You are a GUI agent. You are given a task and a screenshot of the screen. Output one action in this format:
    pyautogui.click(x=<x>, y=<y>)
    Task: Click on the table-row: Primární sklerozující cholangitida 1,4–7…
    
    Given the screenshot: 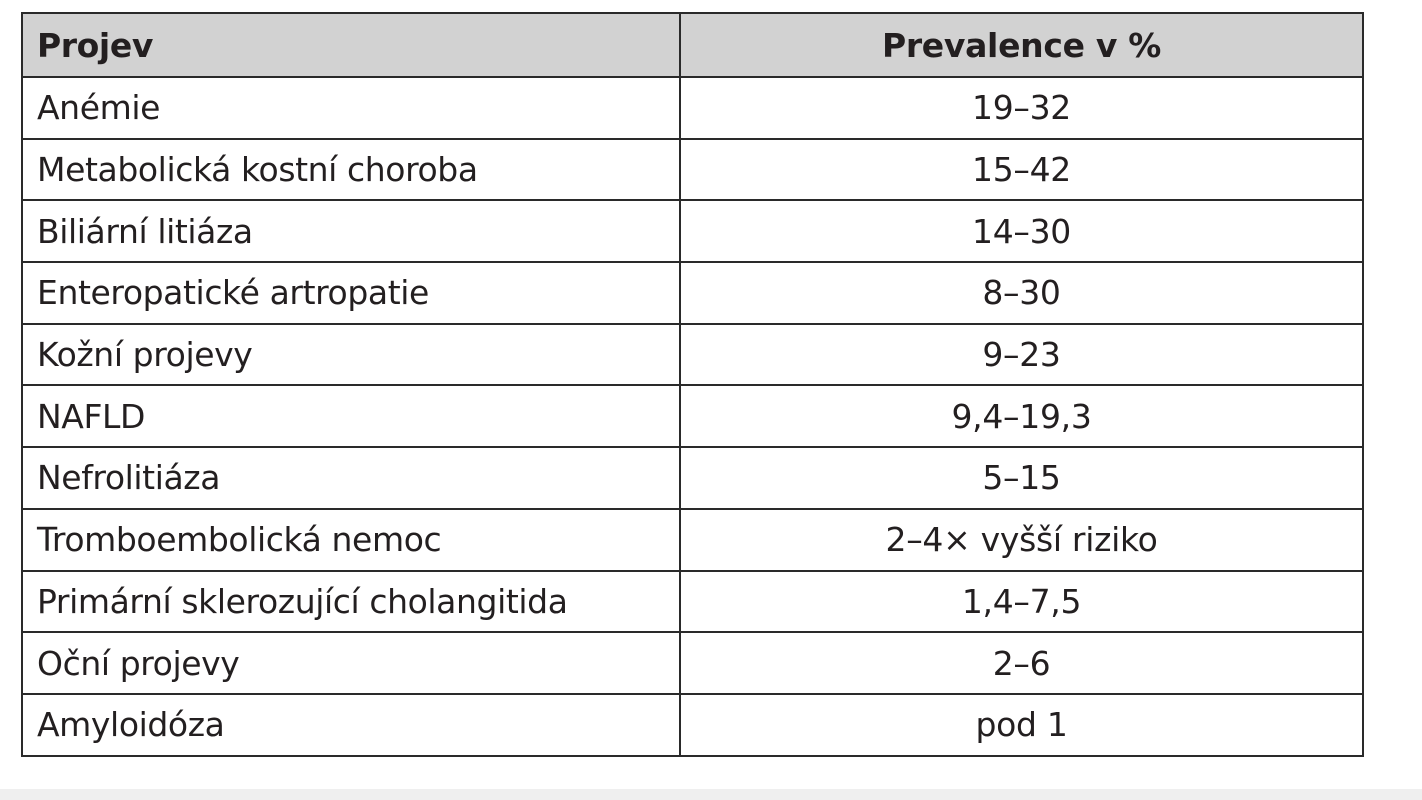 What is the action you would take?
    pyautogui.click(x=692, y=601)
    